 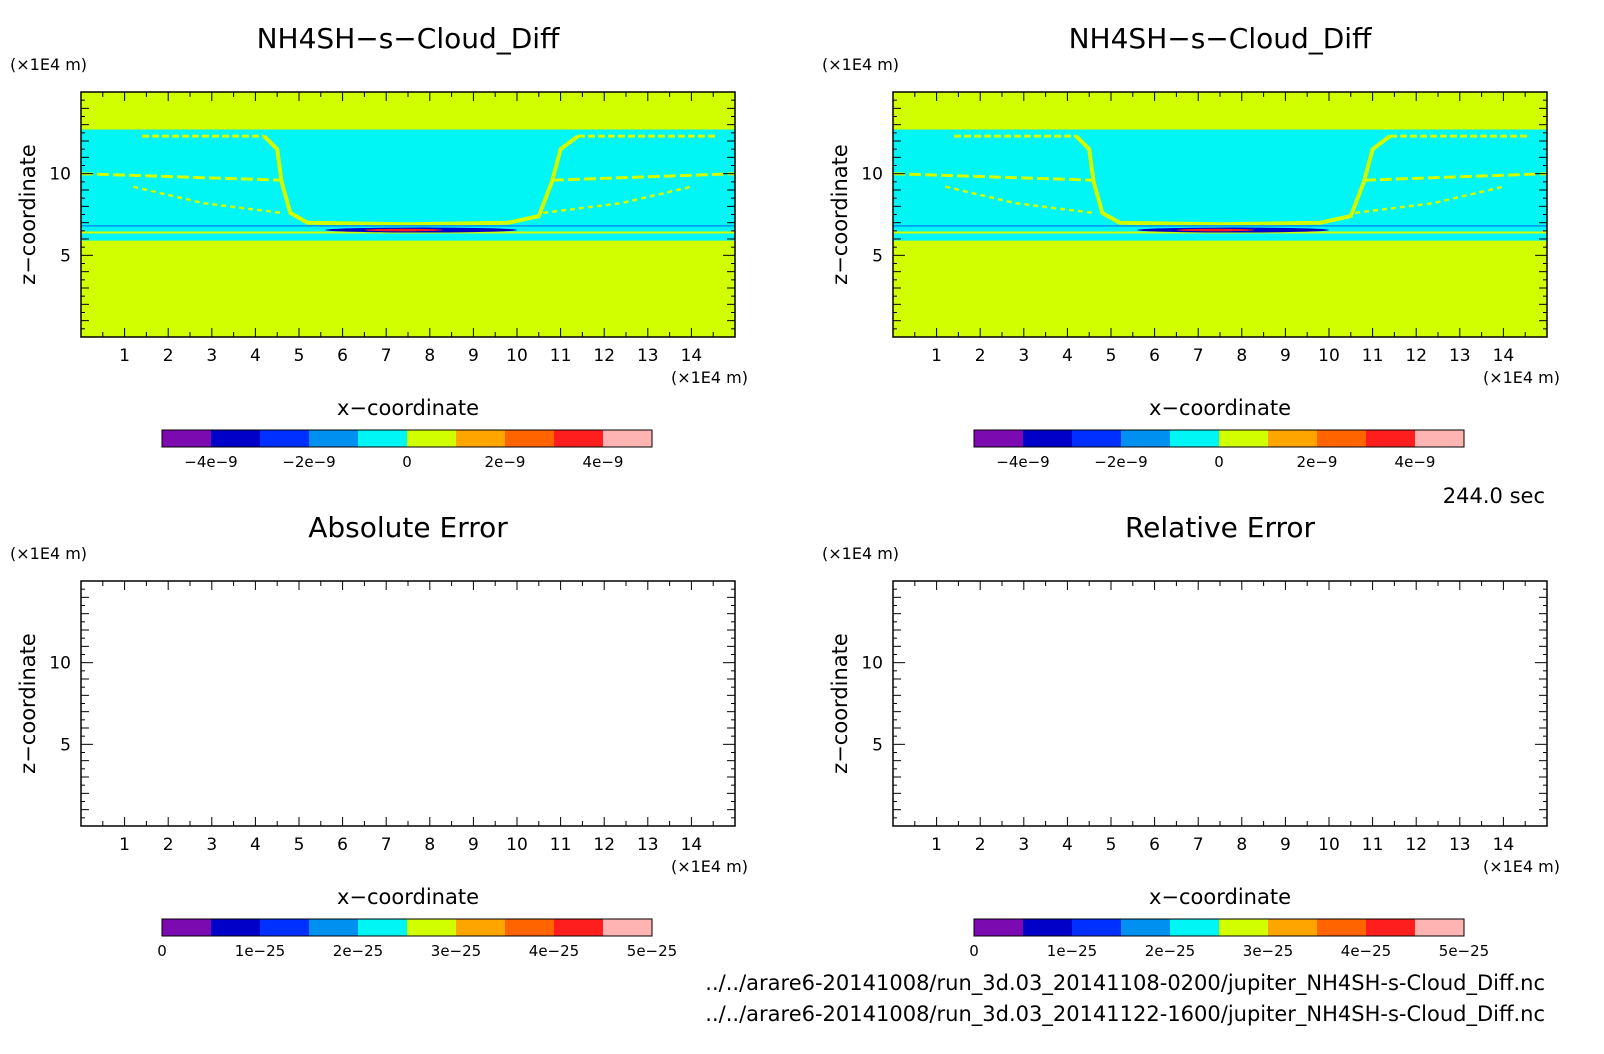 What do you see at coordinates (652, 951) in the screenshot?
I see `colorbar-tick-label: 5e−25` at bounding box center [652, 951].